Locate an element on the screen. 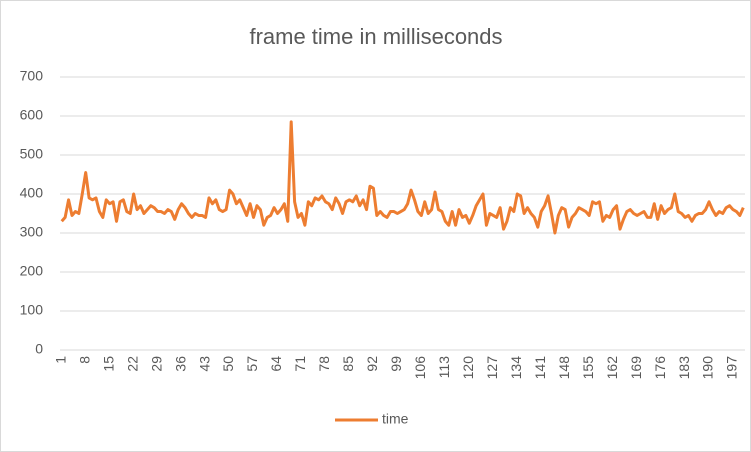 This screenshot has width=751, height=452. x-tick-label: 99 is located at coordinates (396, 364).